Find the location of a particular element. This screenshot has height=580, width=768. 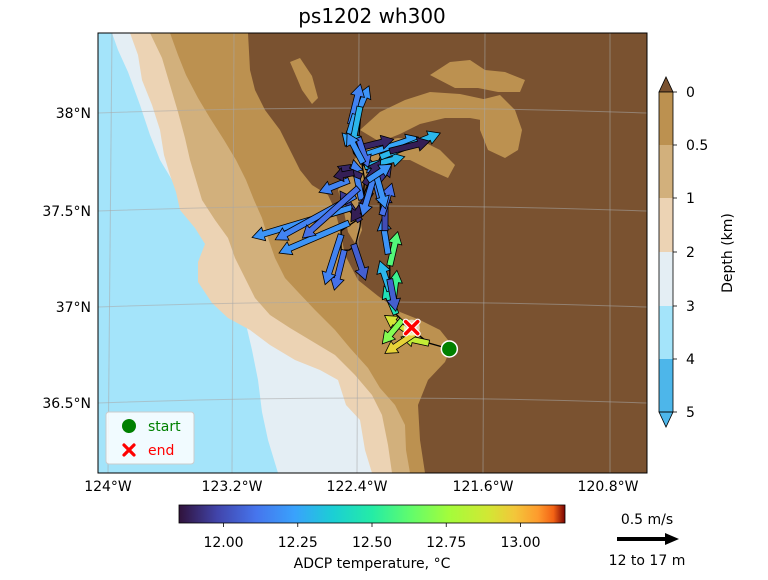

temperature-gradient is located at coordinates (372, 514).